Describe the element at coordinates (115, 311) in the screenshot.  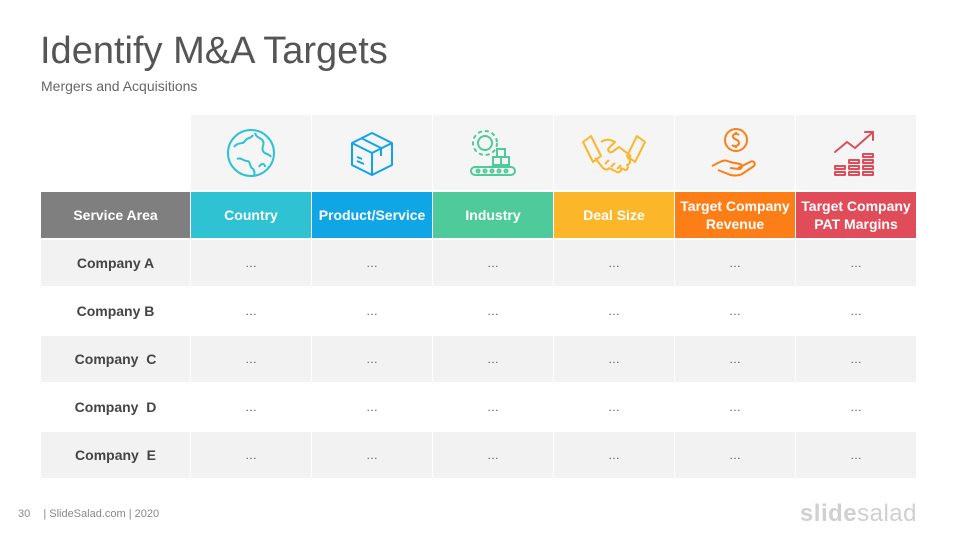
I see `row-label-company-b: Company B` at that location.